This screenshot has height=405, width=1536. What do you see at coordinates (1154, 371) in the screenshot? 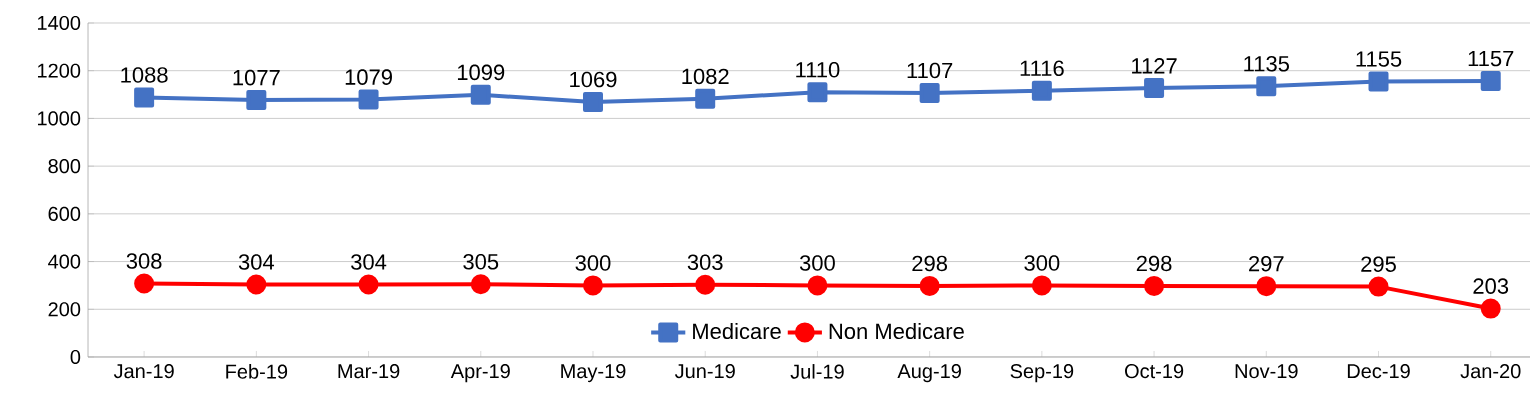
I see `x-tick-label: Oct-19` at bounding box center [1154, 371].